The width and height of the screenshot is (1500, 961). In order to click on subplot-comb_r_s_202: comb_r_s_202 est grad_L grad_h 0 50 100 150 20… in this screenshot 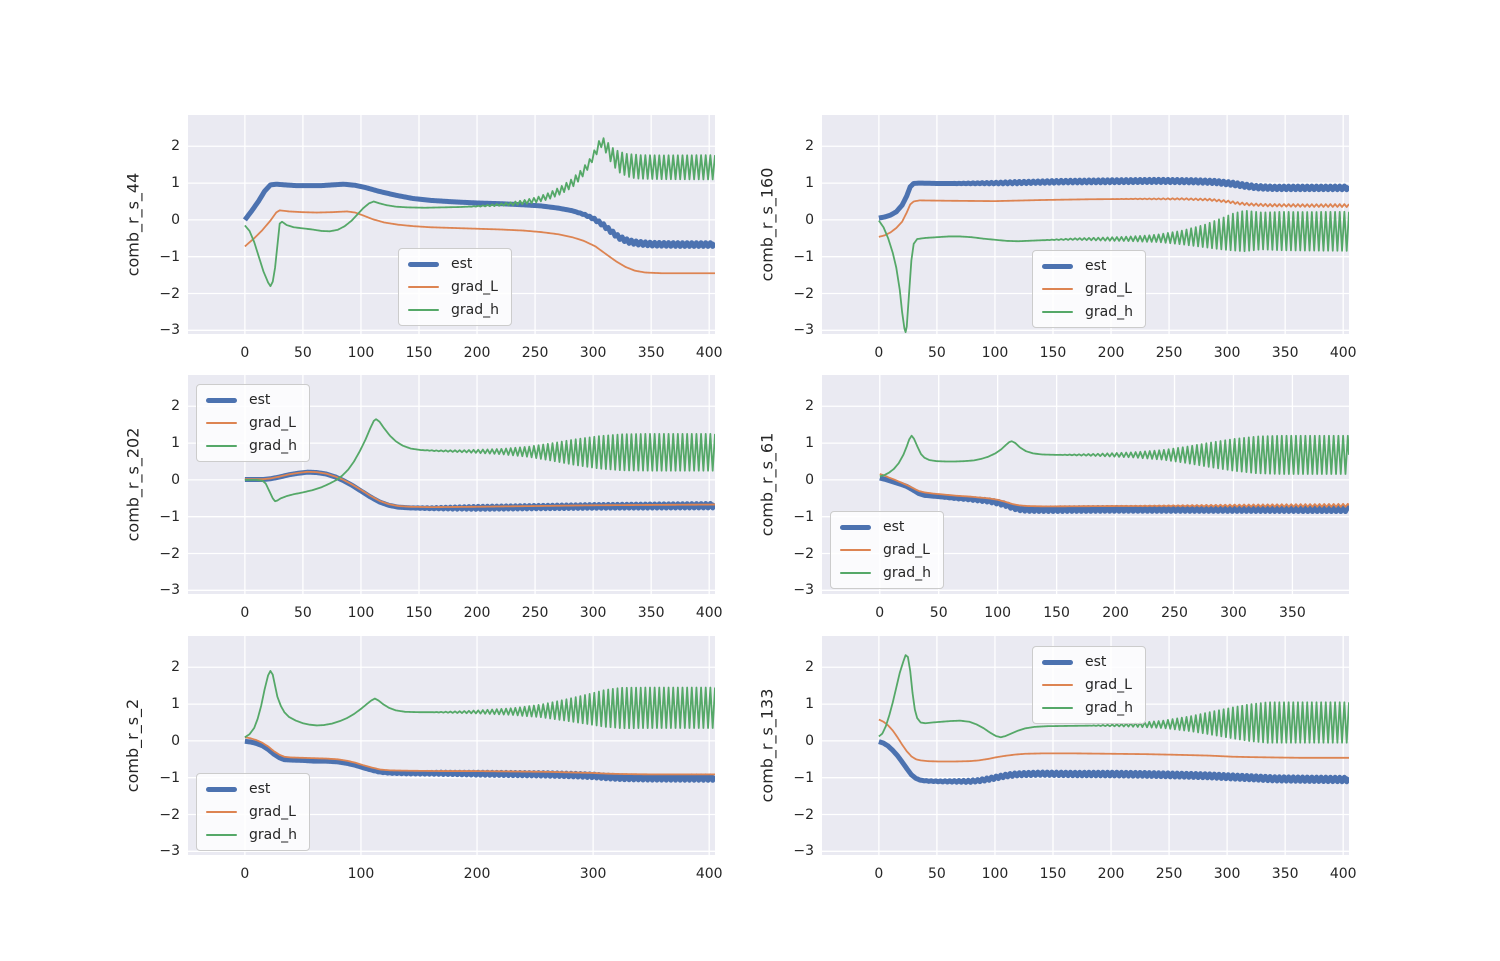, I will do `click(423, 498)`.